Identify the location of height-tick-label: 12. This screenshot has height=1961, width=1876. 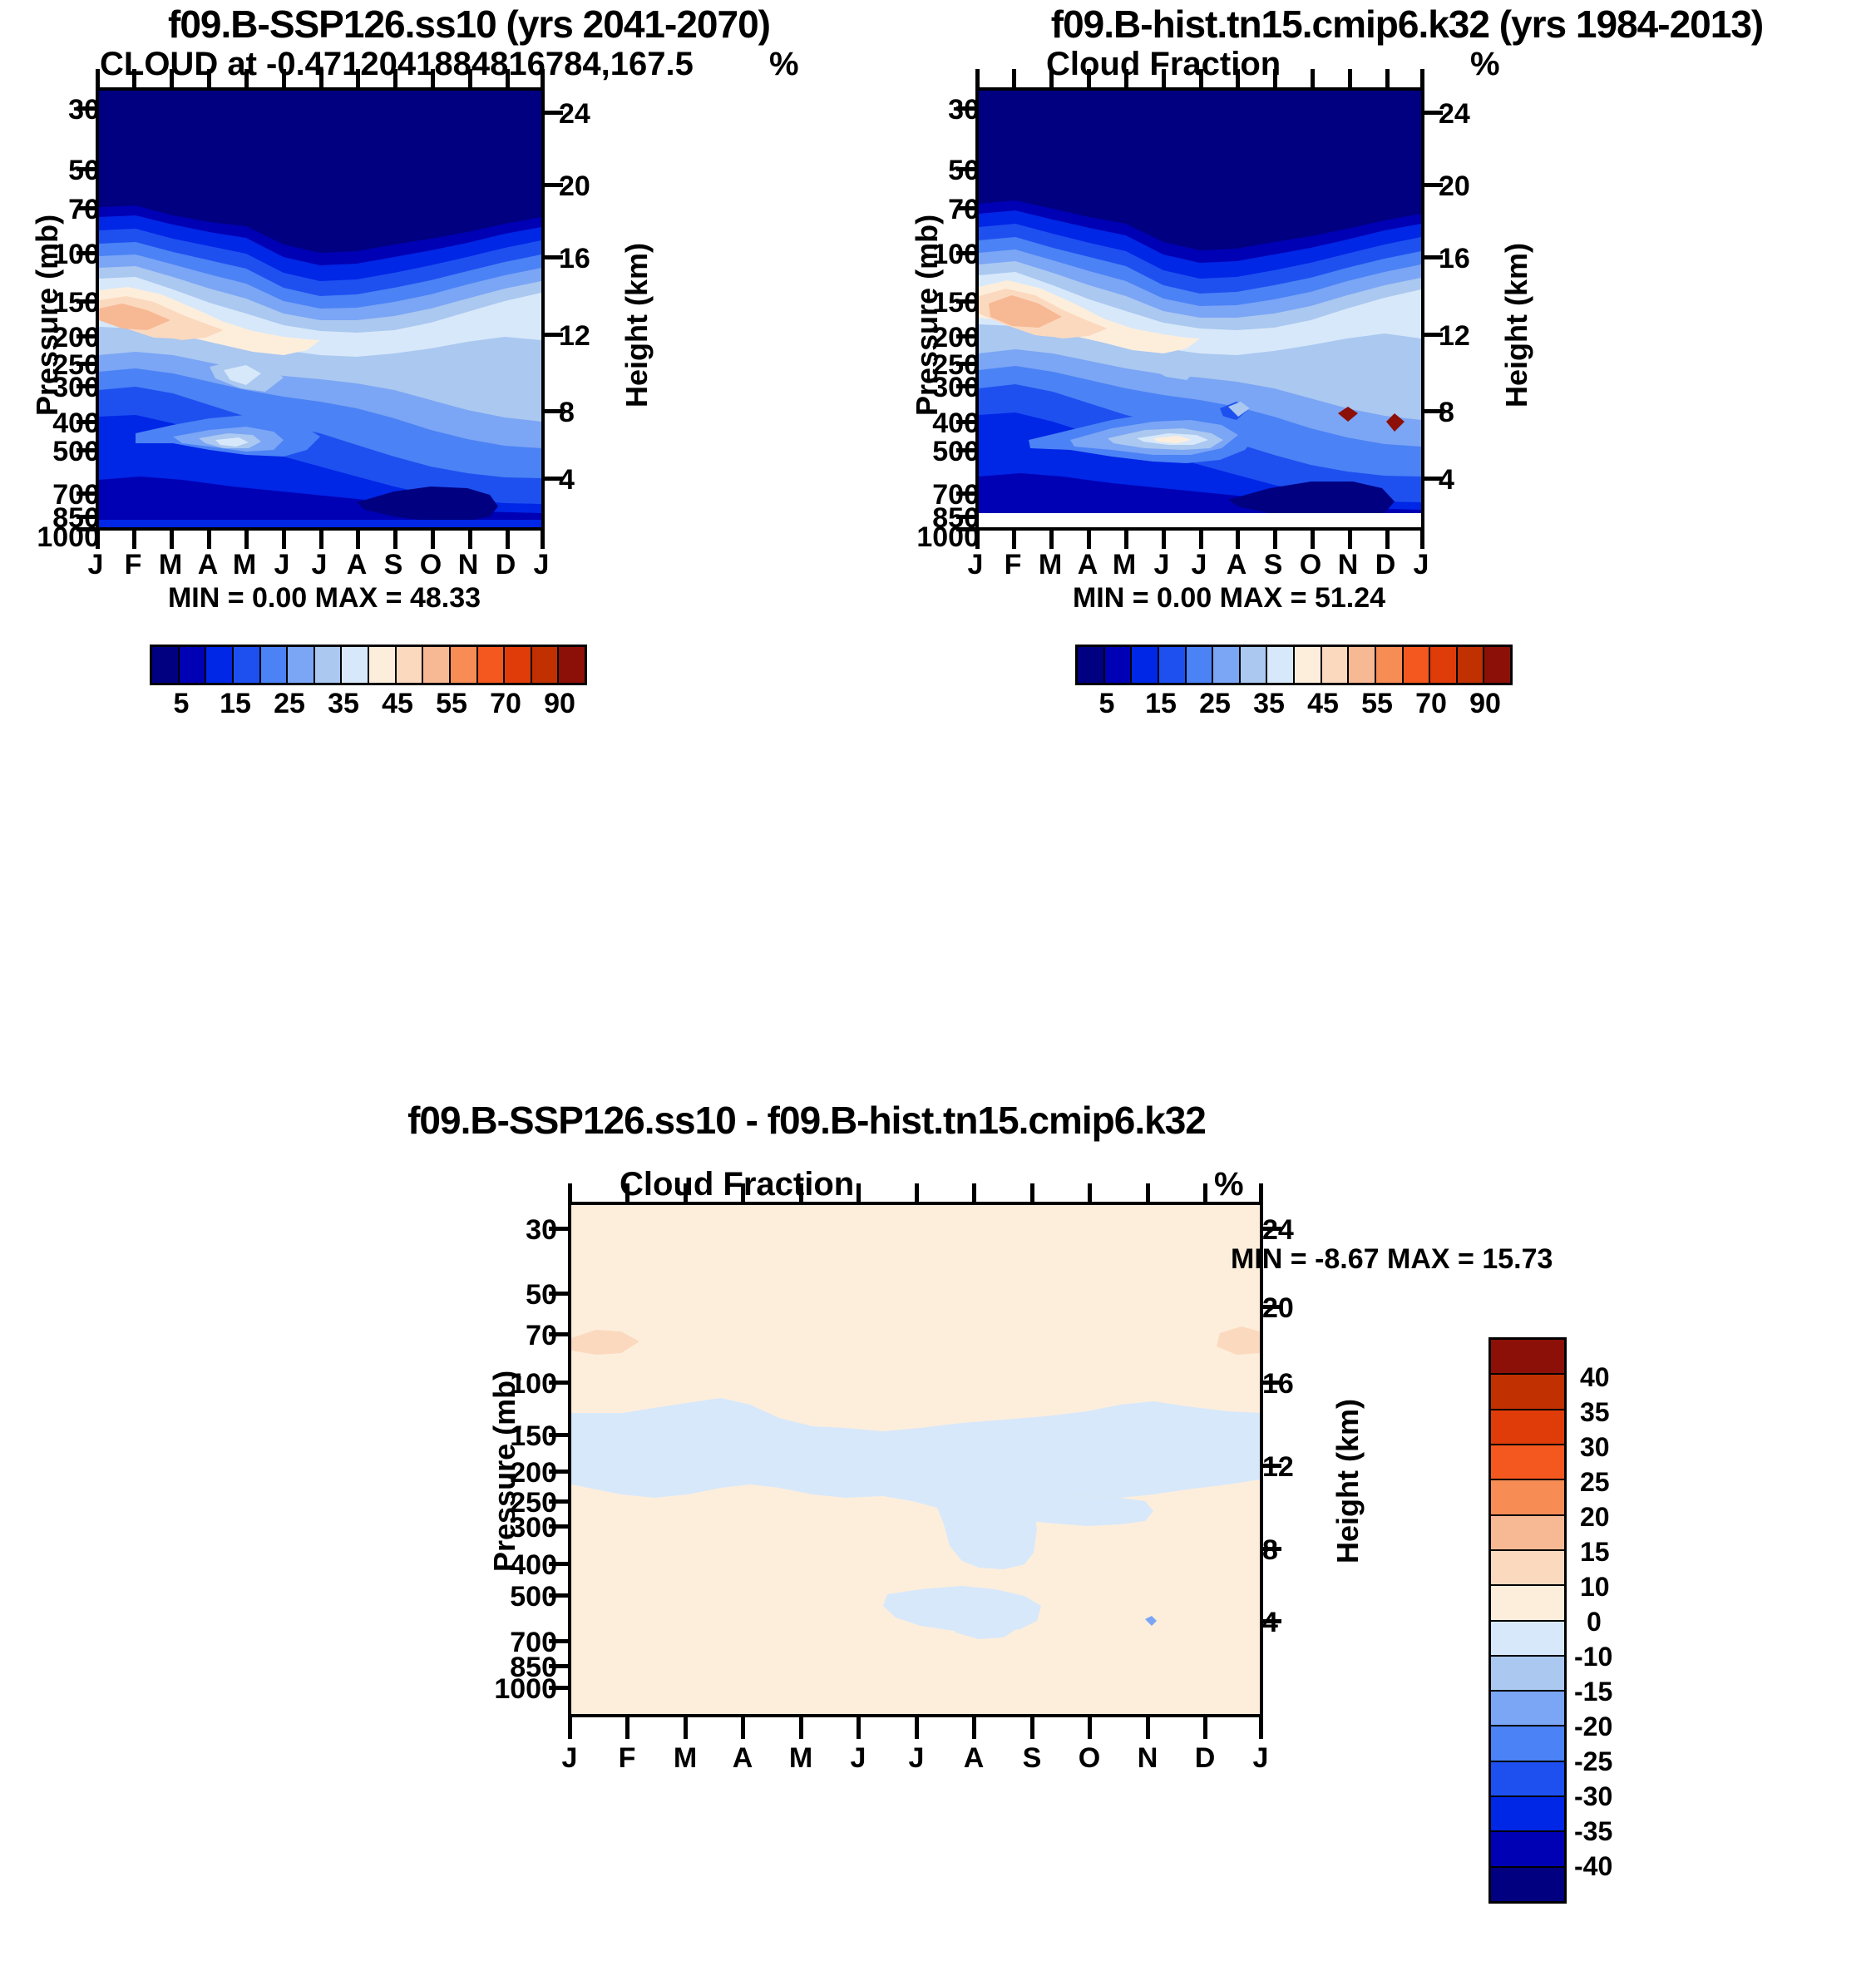
(574, 336).